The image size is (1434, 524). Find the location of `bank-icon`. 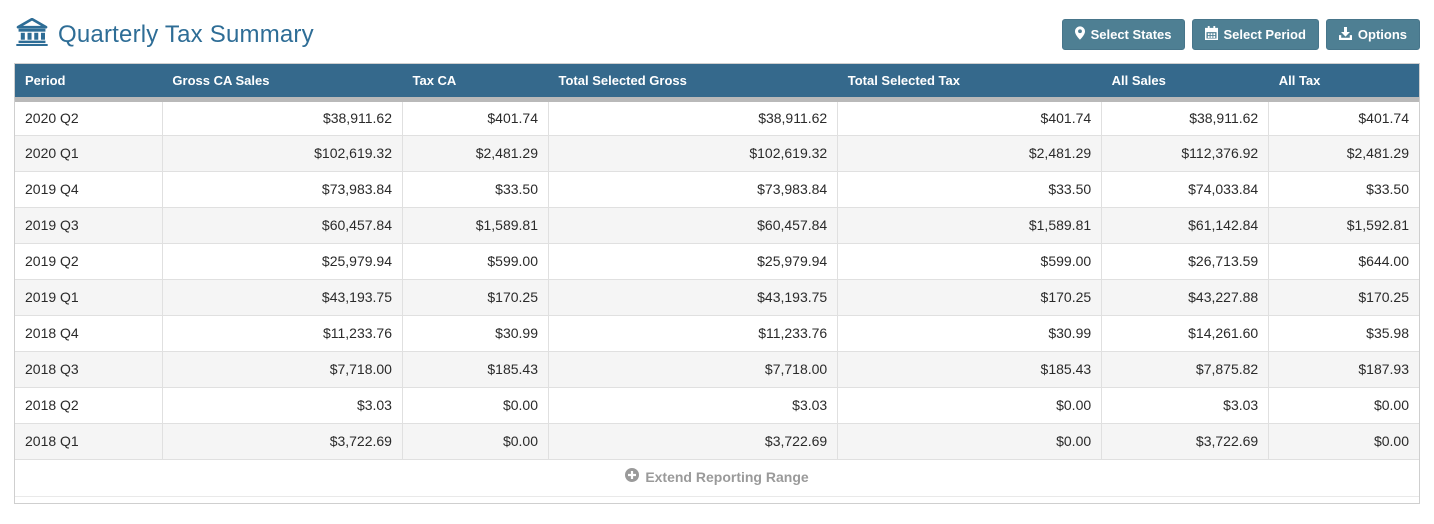

bank-icon is located at coordinates (32, 34).